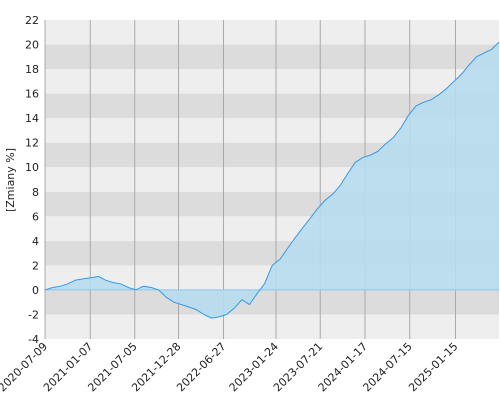 The height and width of the screenshot is (404, 500). Describe the element at coordinates (433, 367) in the screenshot. I see `x-tick-label: 2025-01-15` at that location.